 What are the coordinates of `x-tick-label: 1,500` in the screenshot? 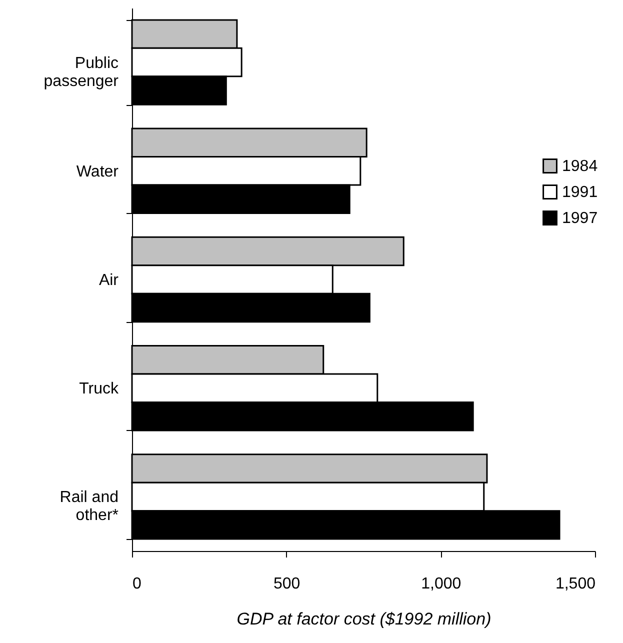 It's located at (575, 584).